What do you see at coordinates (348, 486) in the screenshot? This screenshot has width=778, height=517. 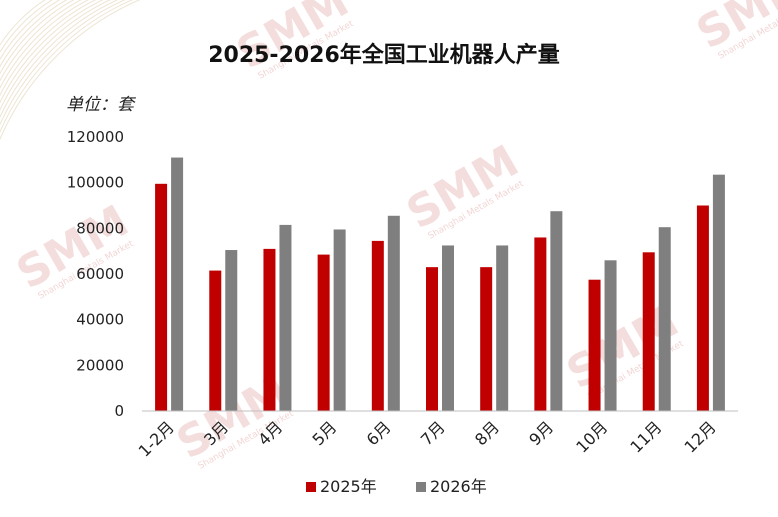 I see `legend-label: 2025年` at bounding box center [348, 486].